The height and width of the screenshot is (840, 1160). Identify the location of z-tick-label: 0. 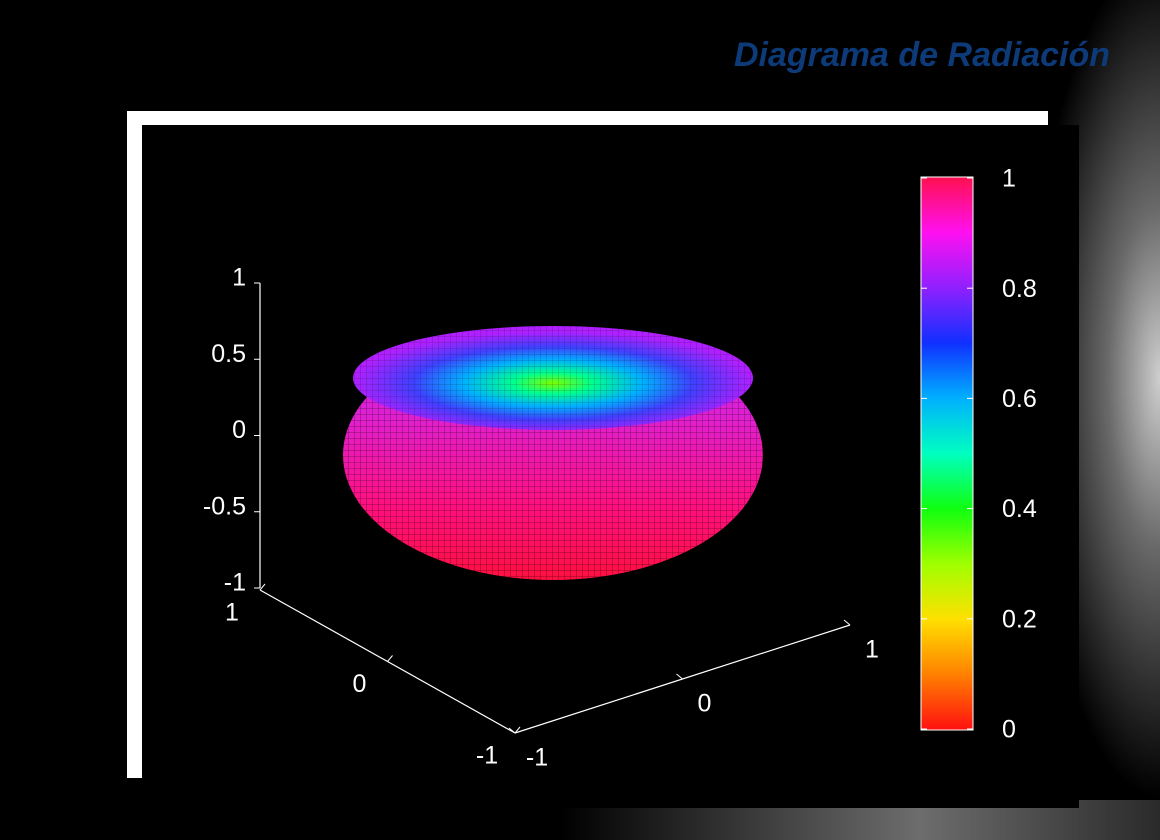
(239, 430).